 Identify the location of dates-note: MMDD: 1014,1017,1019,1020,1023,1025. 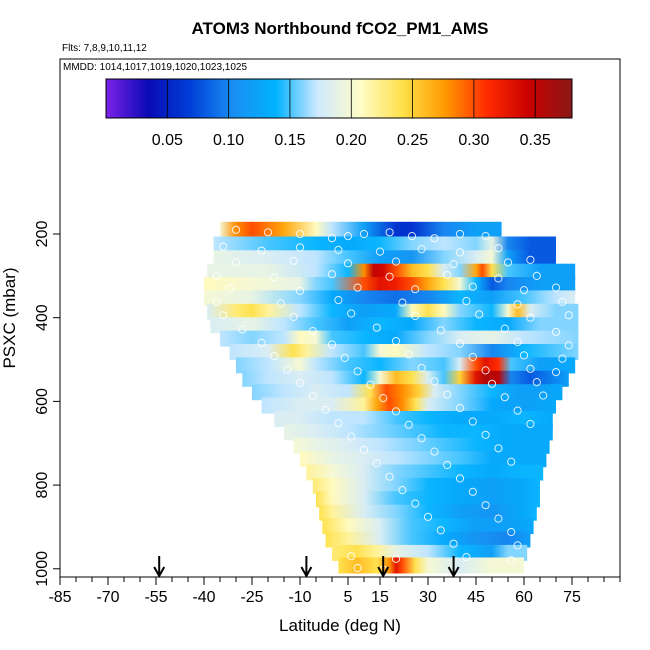
(155, 67).